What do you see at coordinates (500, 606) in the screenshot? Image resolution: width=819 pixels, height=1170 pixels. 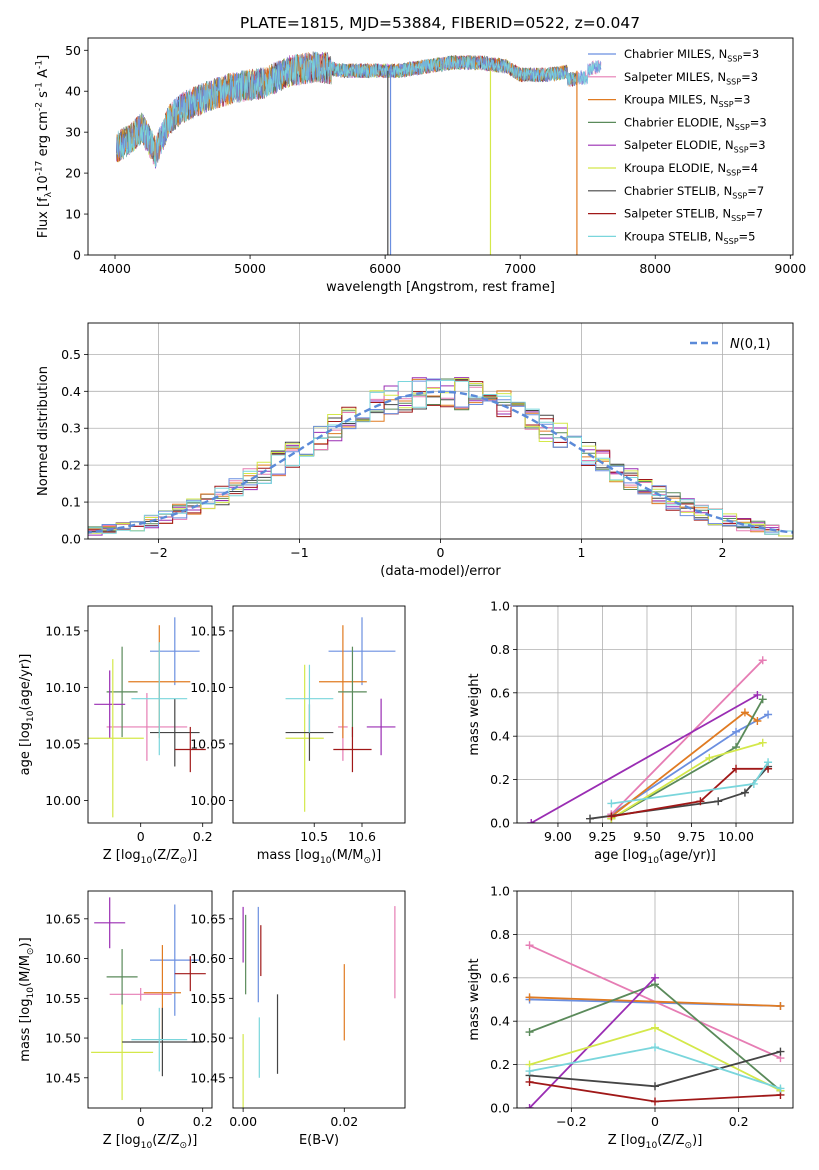 I see `y-tick-label: 1.0` at bounding box center [500, 606].